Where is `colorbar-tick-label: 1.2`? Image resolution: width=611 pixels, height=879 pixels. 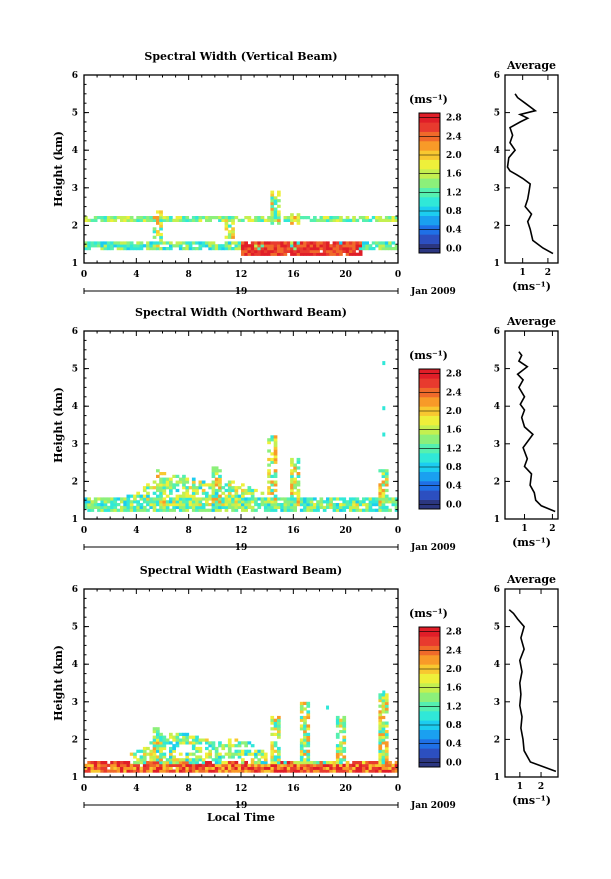 colorbar-tick-label: 1.2 is located at coordinates (454, 449).